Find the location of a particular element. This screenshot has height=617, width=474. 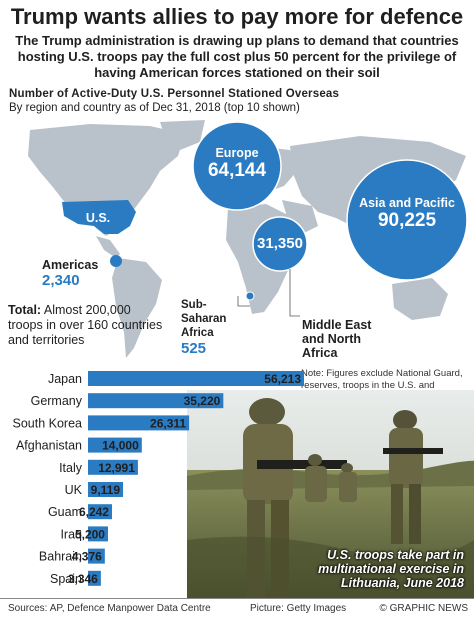

middle-east-name: Middle East and North Africa is located at coordinates (337, 339).